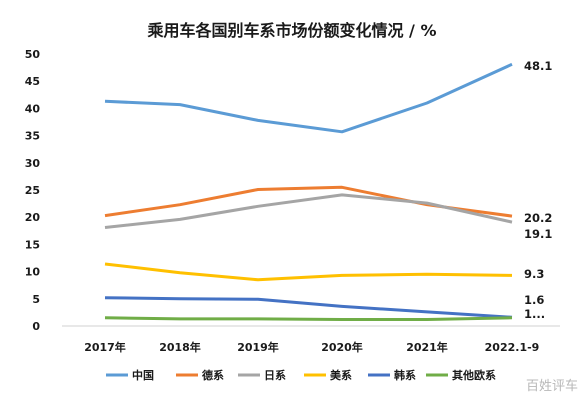  I want to click on y-tick-label: 25, so click(32, 190).